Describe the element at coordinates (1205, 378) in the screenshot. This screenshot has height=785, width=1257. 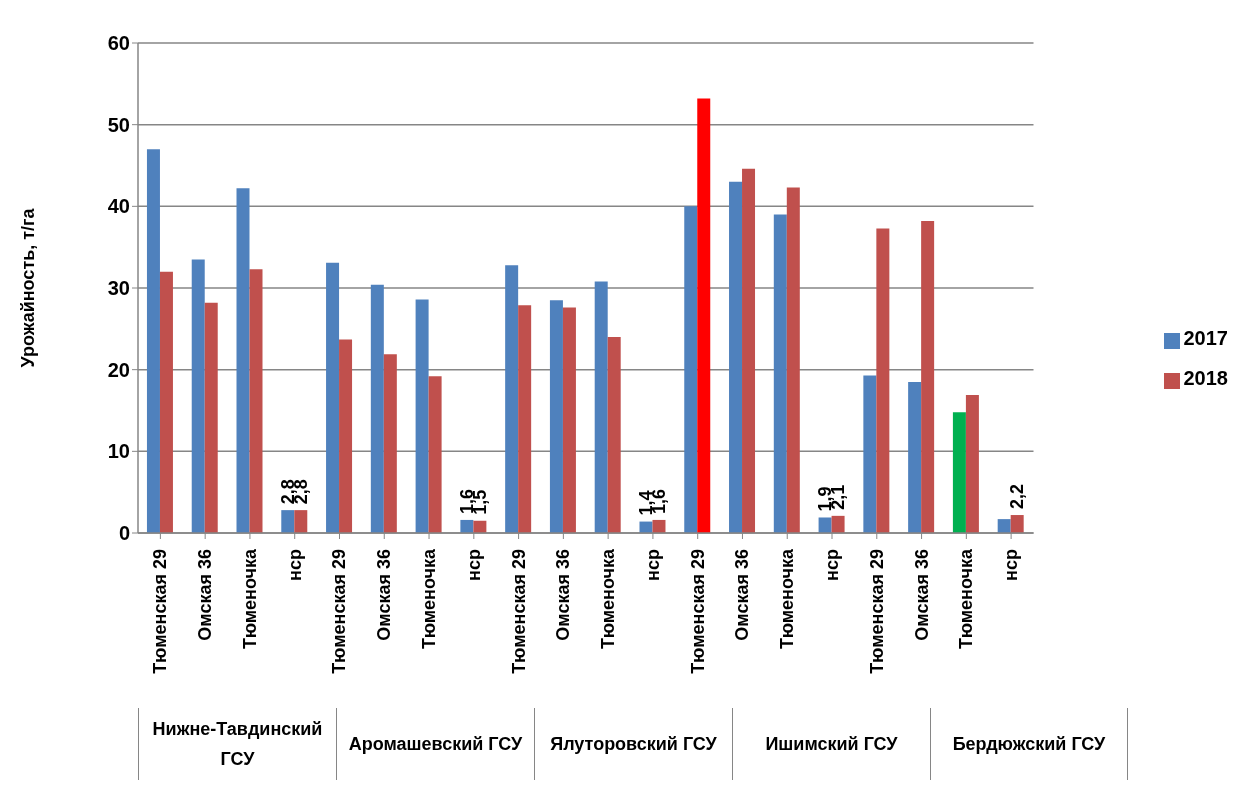
I see `legend-label: 2018` at that location.